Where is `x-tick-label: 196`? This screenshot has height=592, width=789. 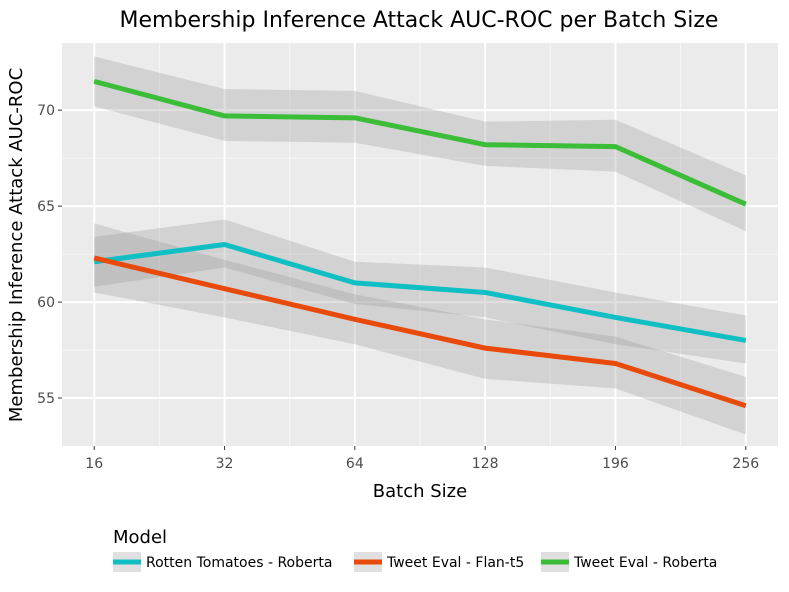
x-tick-label: 196 is located at coordinates (615, 464).